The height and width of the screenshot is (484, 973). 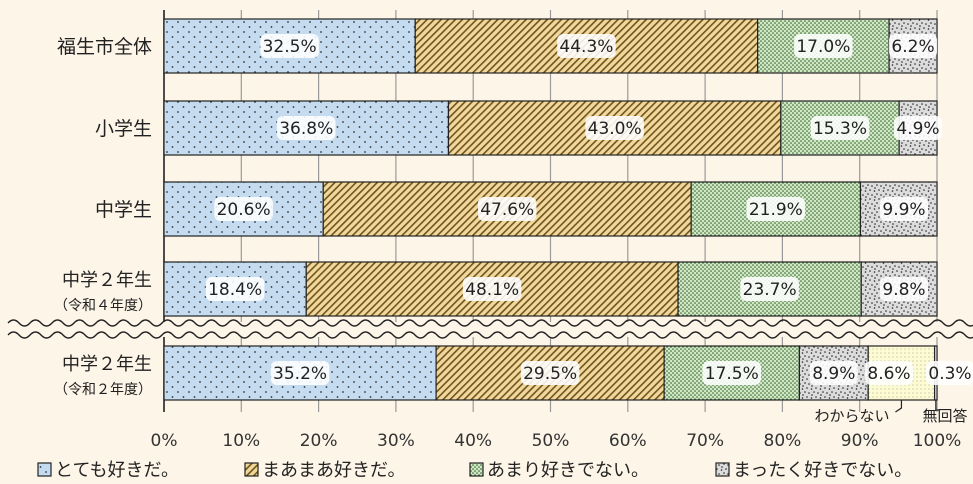 I want to click on axis-break, so click(x=490, y=329).